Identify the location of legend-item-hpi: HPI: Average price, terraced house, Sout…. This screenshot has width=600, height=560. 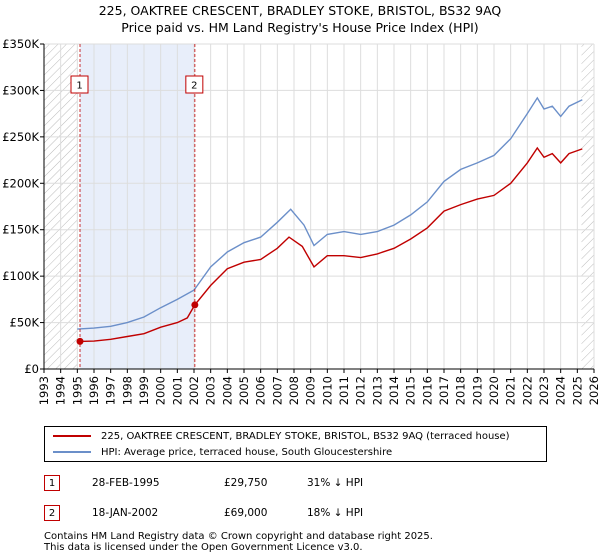
(222, 452).